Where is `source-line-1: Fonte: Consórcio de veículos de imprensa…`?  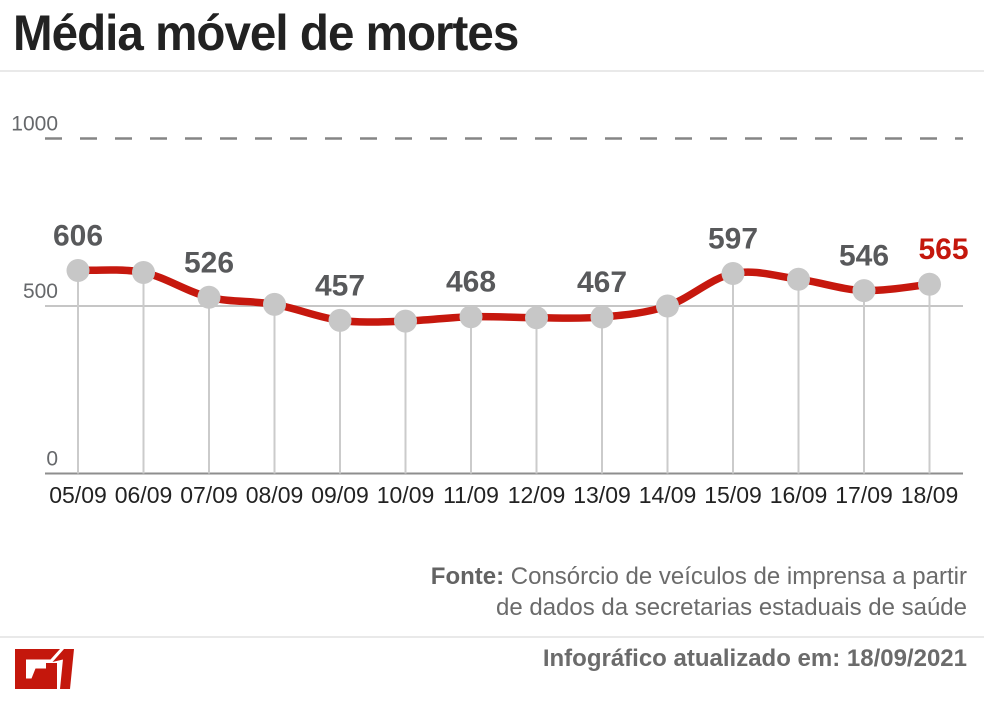
source-line-1: Fonte: Consórcio de veículos de imprensa… is located at coordinates (699, 576).